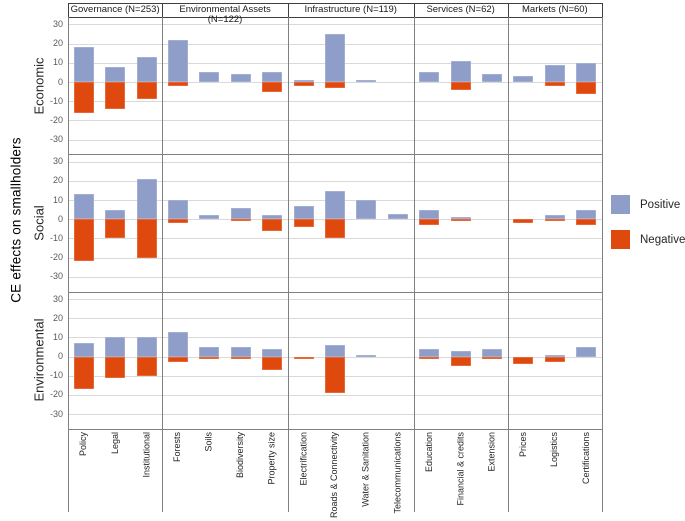  What do you see at coordinates (60, 218) in the screenshot?
I see `y-tick-label: 0` at bounding box center [60, 218].